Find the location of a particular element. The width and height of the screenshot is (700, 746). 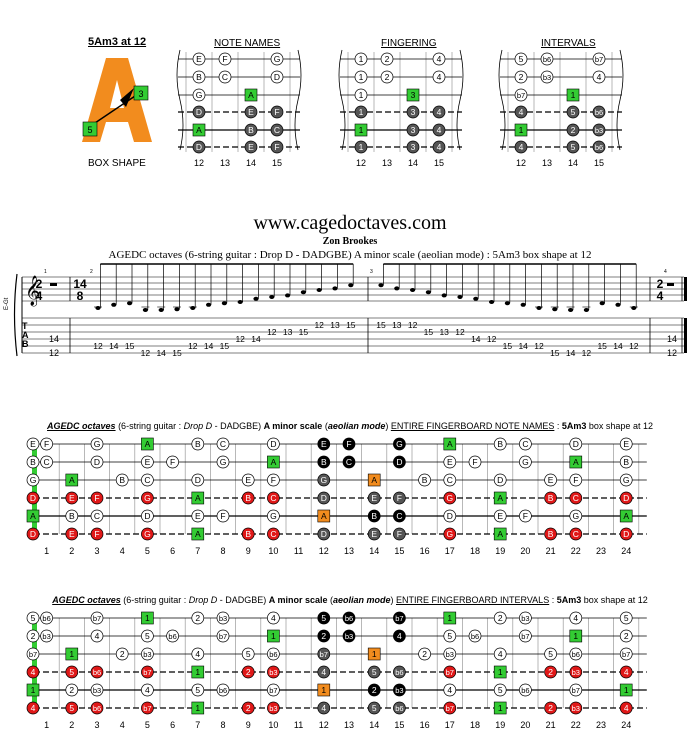

mini-marker-label: b6 is located at coordinates (599, 112).